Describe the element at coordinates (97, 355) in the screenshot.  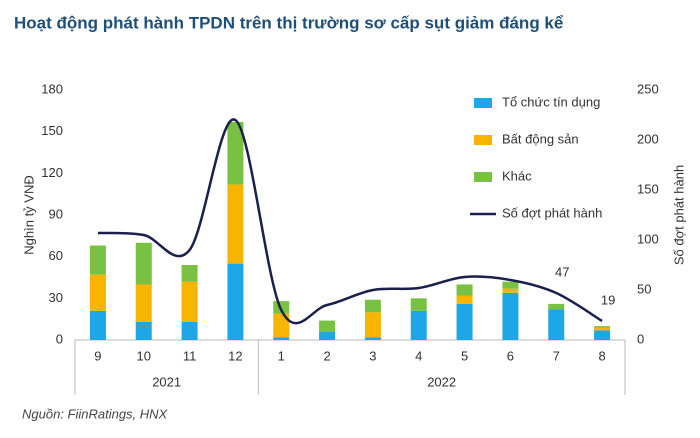
I see `x-tick-label: 9` at that location.